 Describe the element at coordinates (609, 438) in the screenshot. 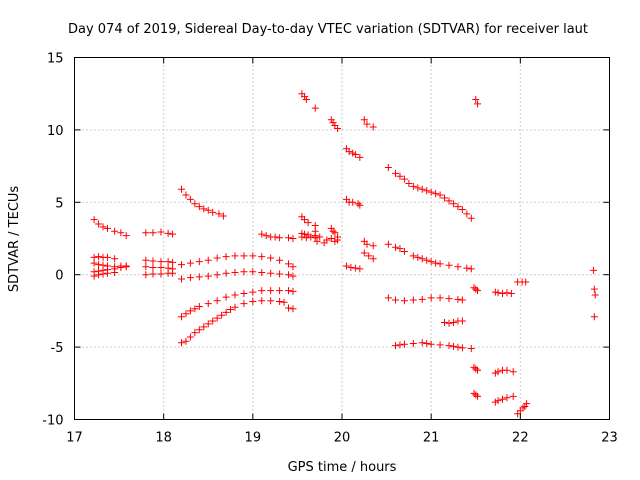

I see `x-tick-label: 23` at that location.